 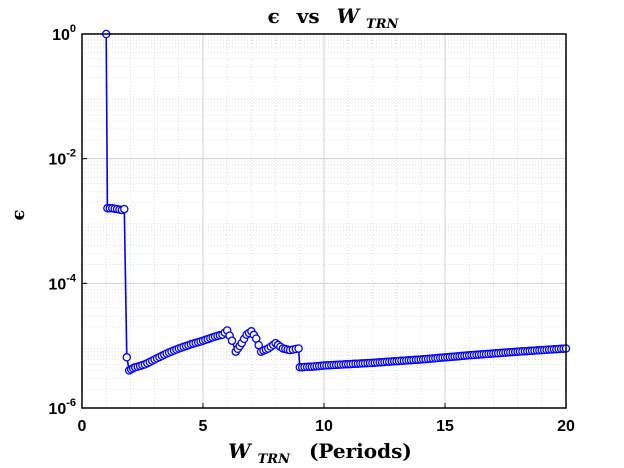 I want to click on y-axis-label: ϵ, so click(x=18, y=214).